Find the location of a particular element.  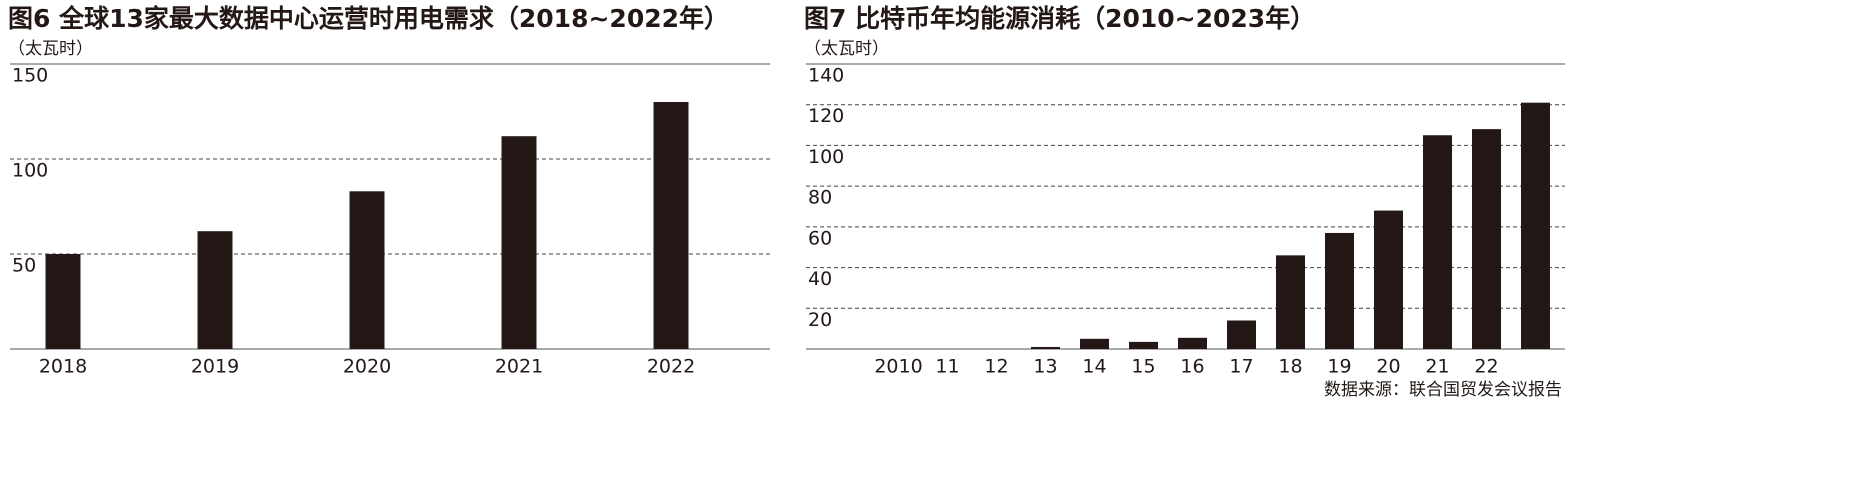

x-tick-label: 2010 is located at coordinates (898, 367).